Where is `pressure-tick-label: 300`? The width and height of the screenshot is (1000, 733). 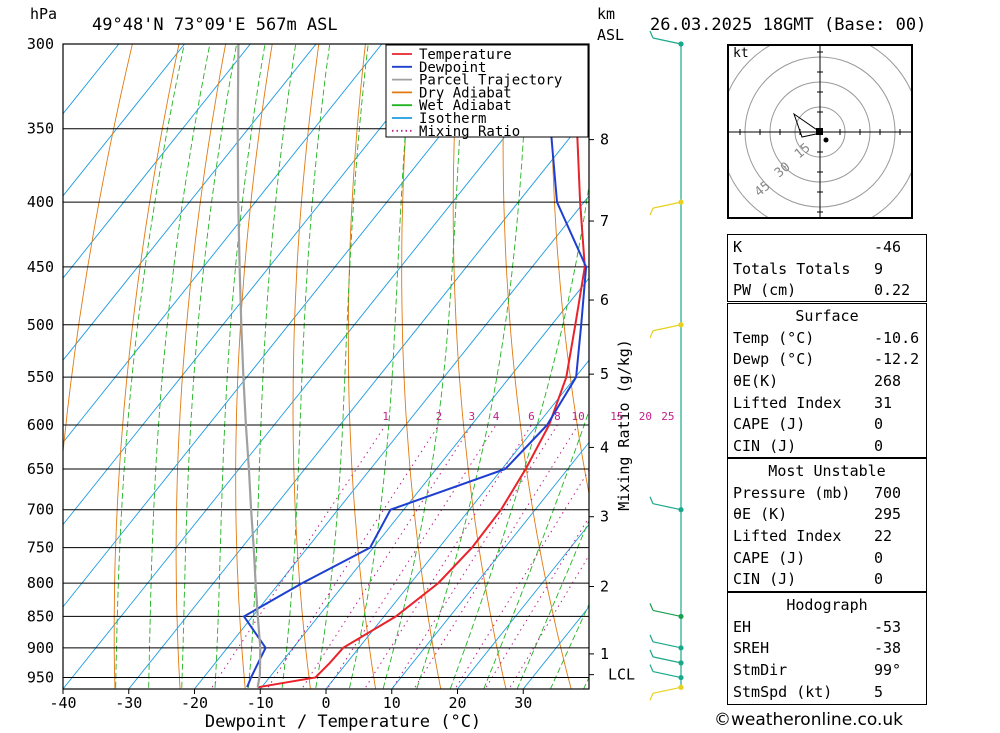 pressure-tick-label: 300 is located at coordinates (40, 44).